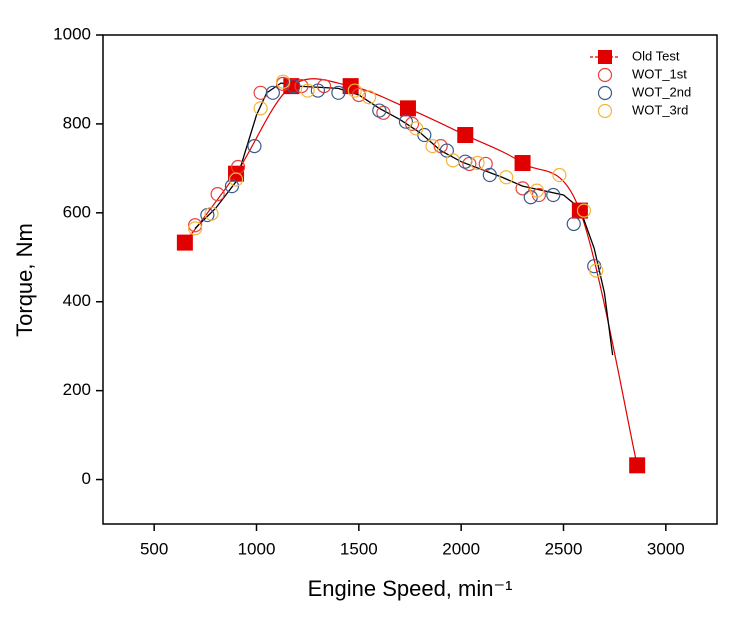 Image resolution: width=740 pixels, height=618 pixels. I want to click on y-tick-label: 600, so click(77, 211).